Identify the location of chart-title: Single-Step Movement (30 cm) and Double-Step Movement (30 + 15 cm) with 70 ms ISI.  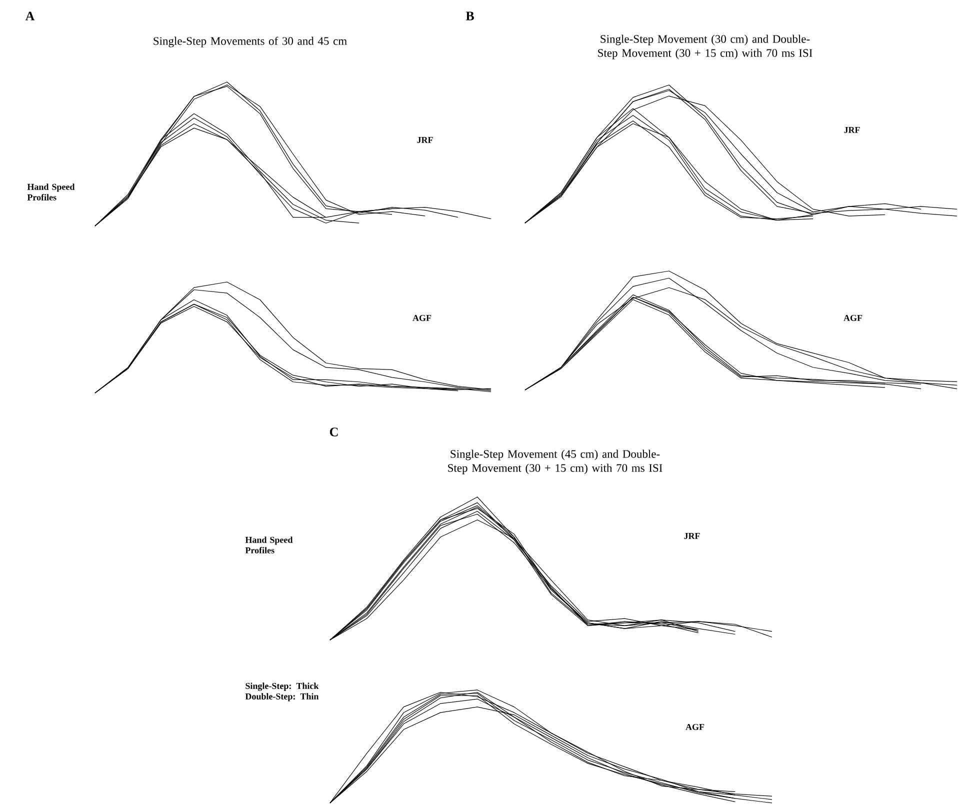
(705, 47).